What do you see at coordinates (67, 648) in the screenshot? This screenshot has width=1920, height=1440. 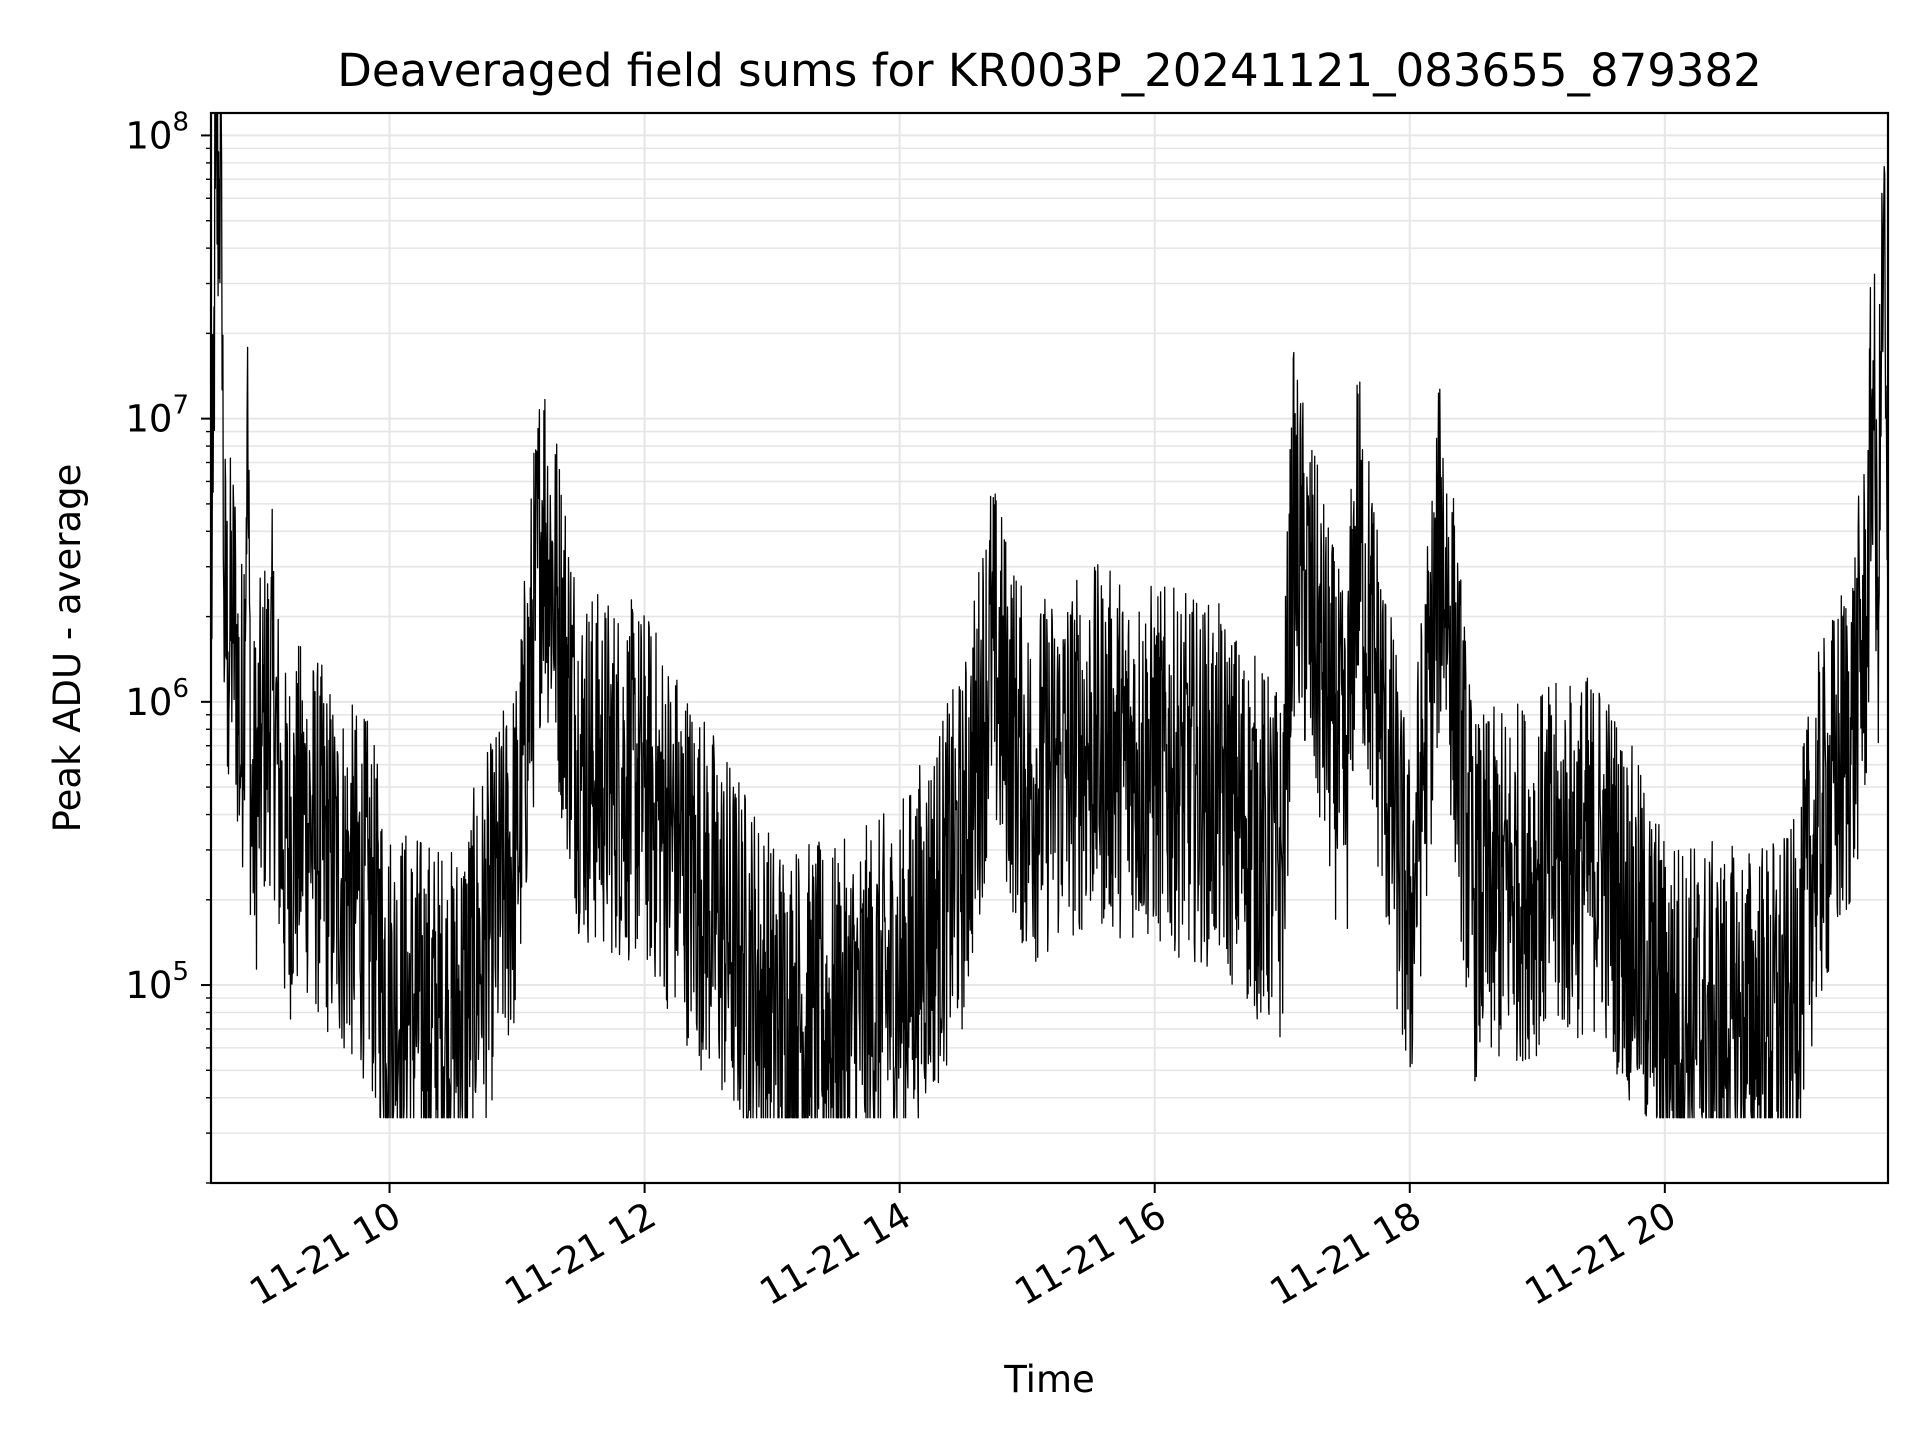 I see `y-axis-label: Peak ADU - average` at bounding box center [67, 648].